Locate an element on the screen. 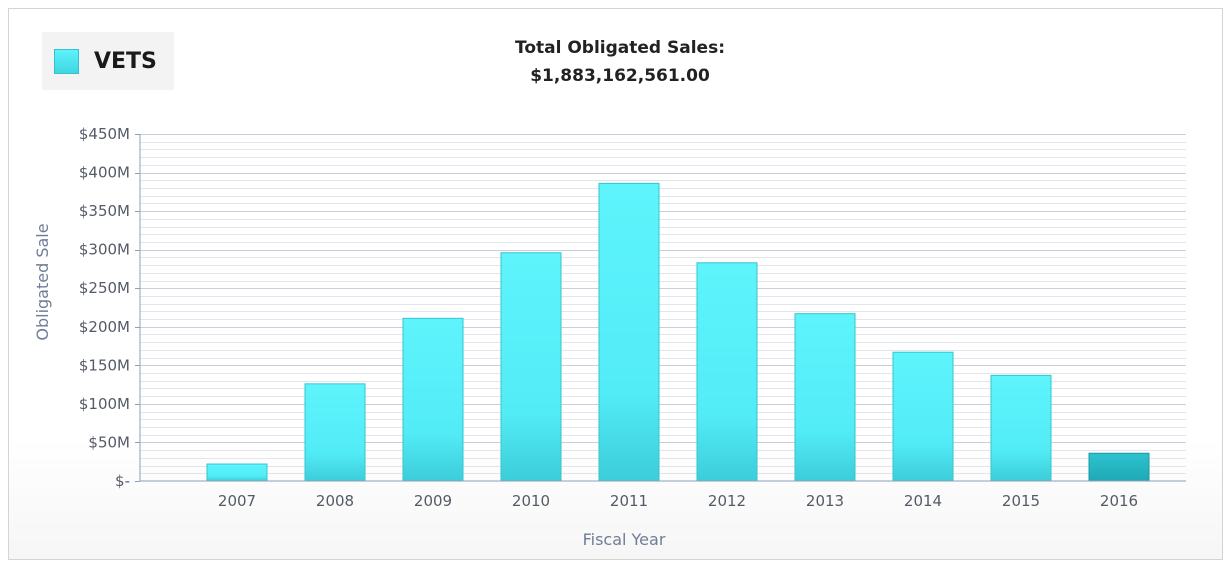  bar-2012 is located at coordinates (727, 372).